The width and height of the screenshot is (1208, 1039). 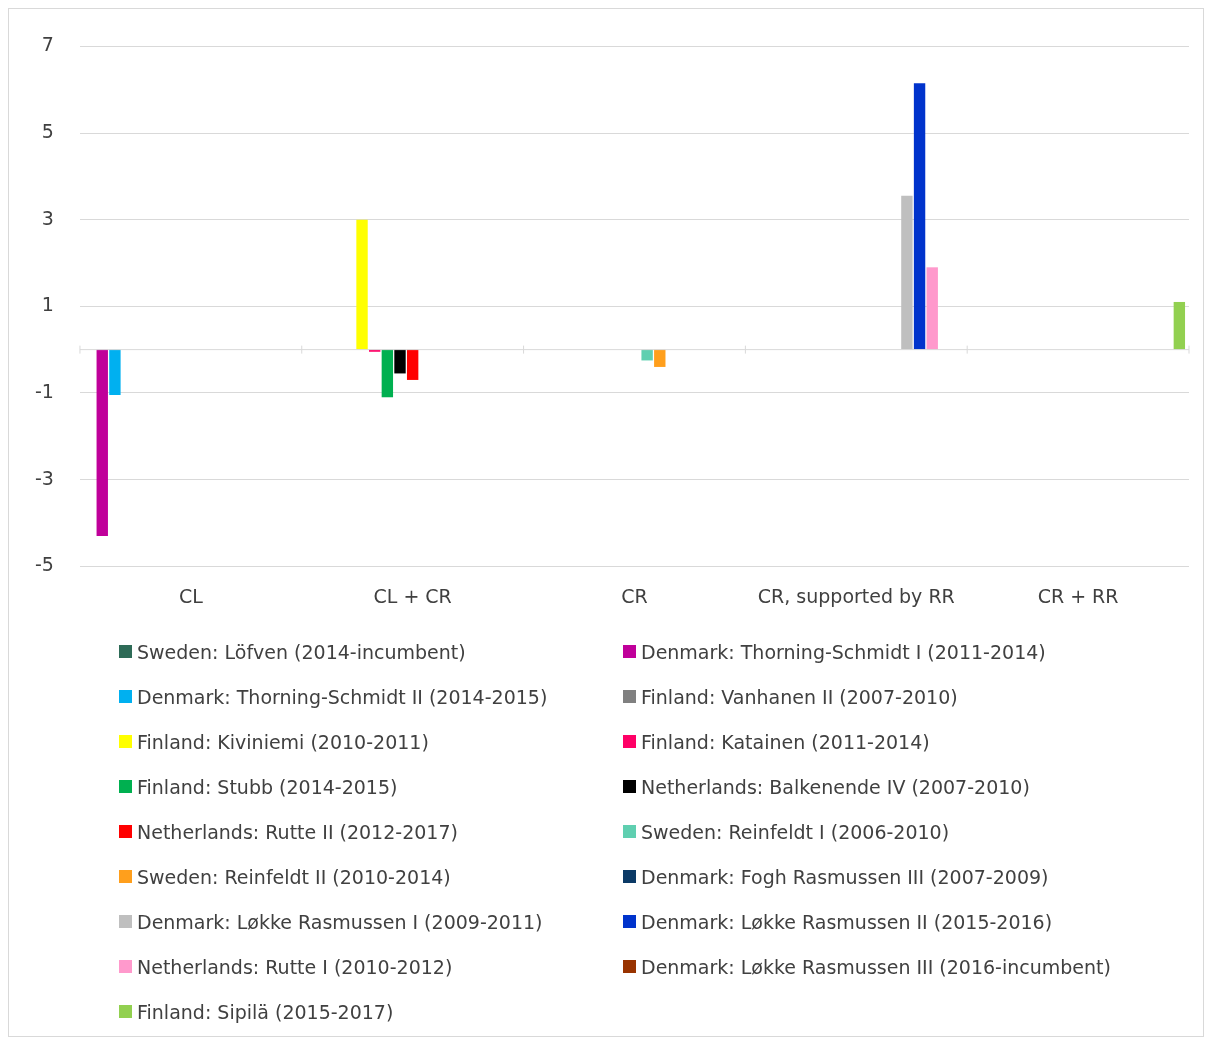 What do you see at coordinates (47, 217) in the screenshot?
I see `y-tick-label: 3` at bounding box center [47, 217].